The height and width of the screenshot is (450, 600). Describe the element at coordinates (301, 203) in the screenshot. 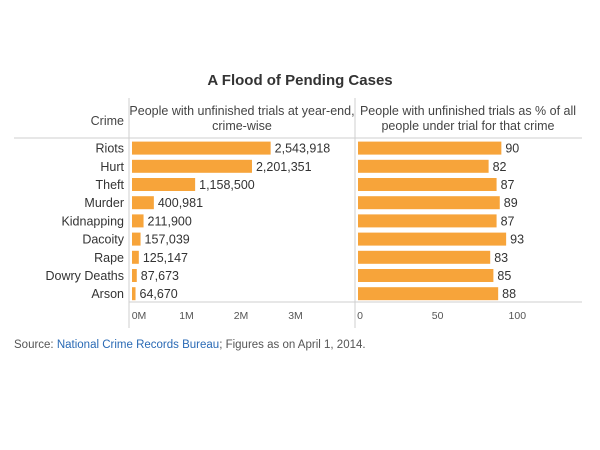

I see `bar-row: Murder 400,981 89` at that location.